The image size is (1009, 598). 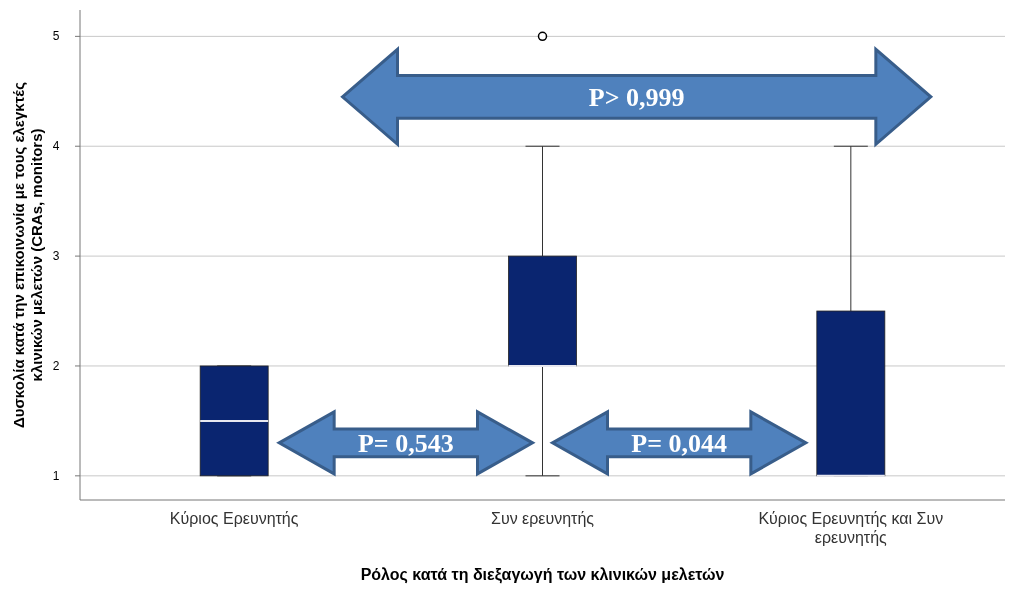 I want to click on annotation: P> 0,999, so click(x=636, y=97).